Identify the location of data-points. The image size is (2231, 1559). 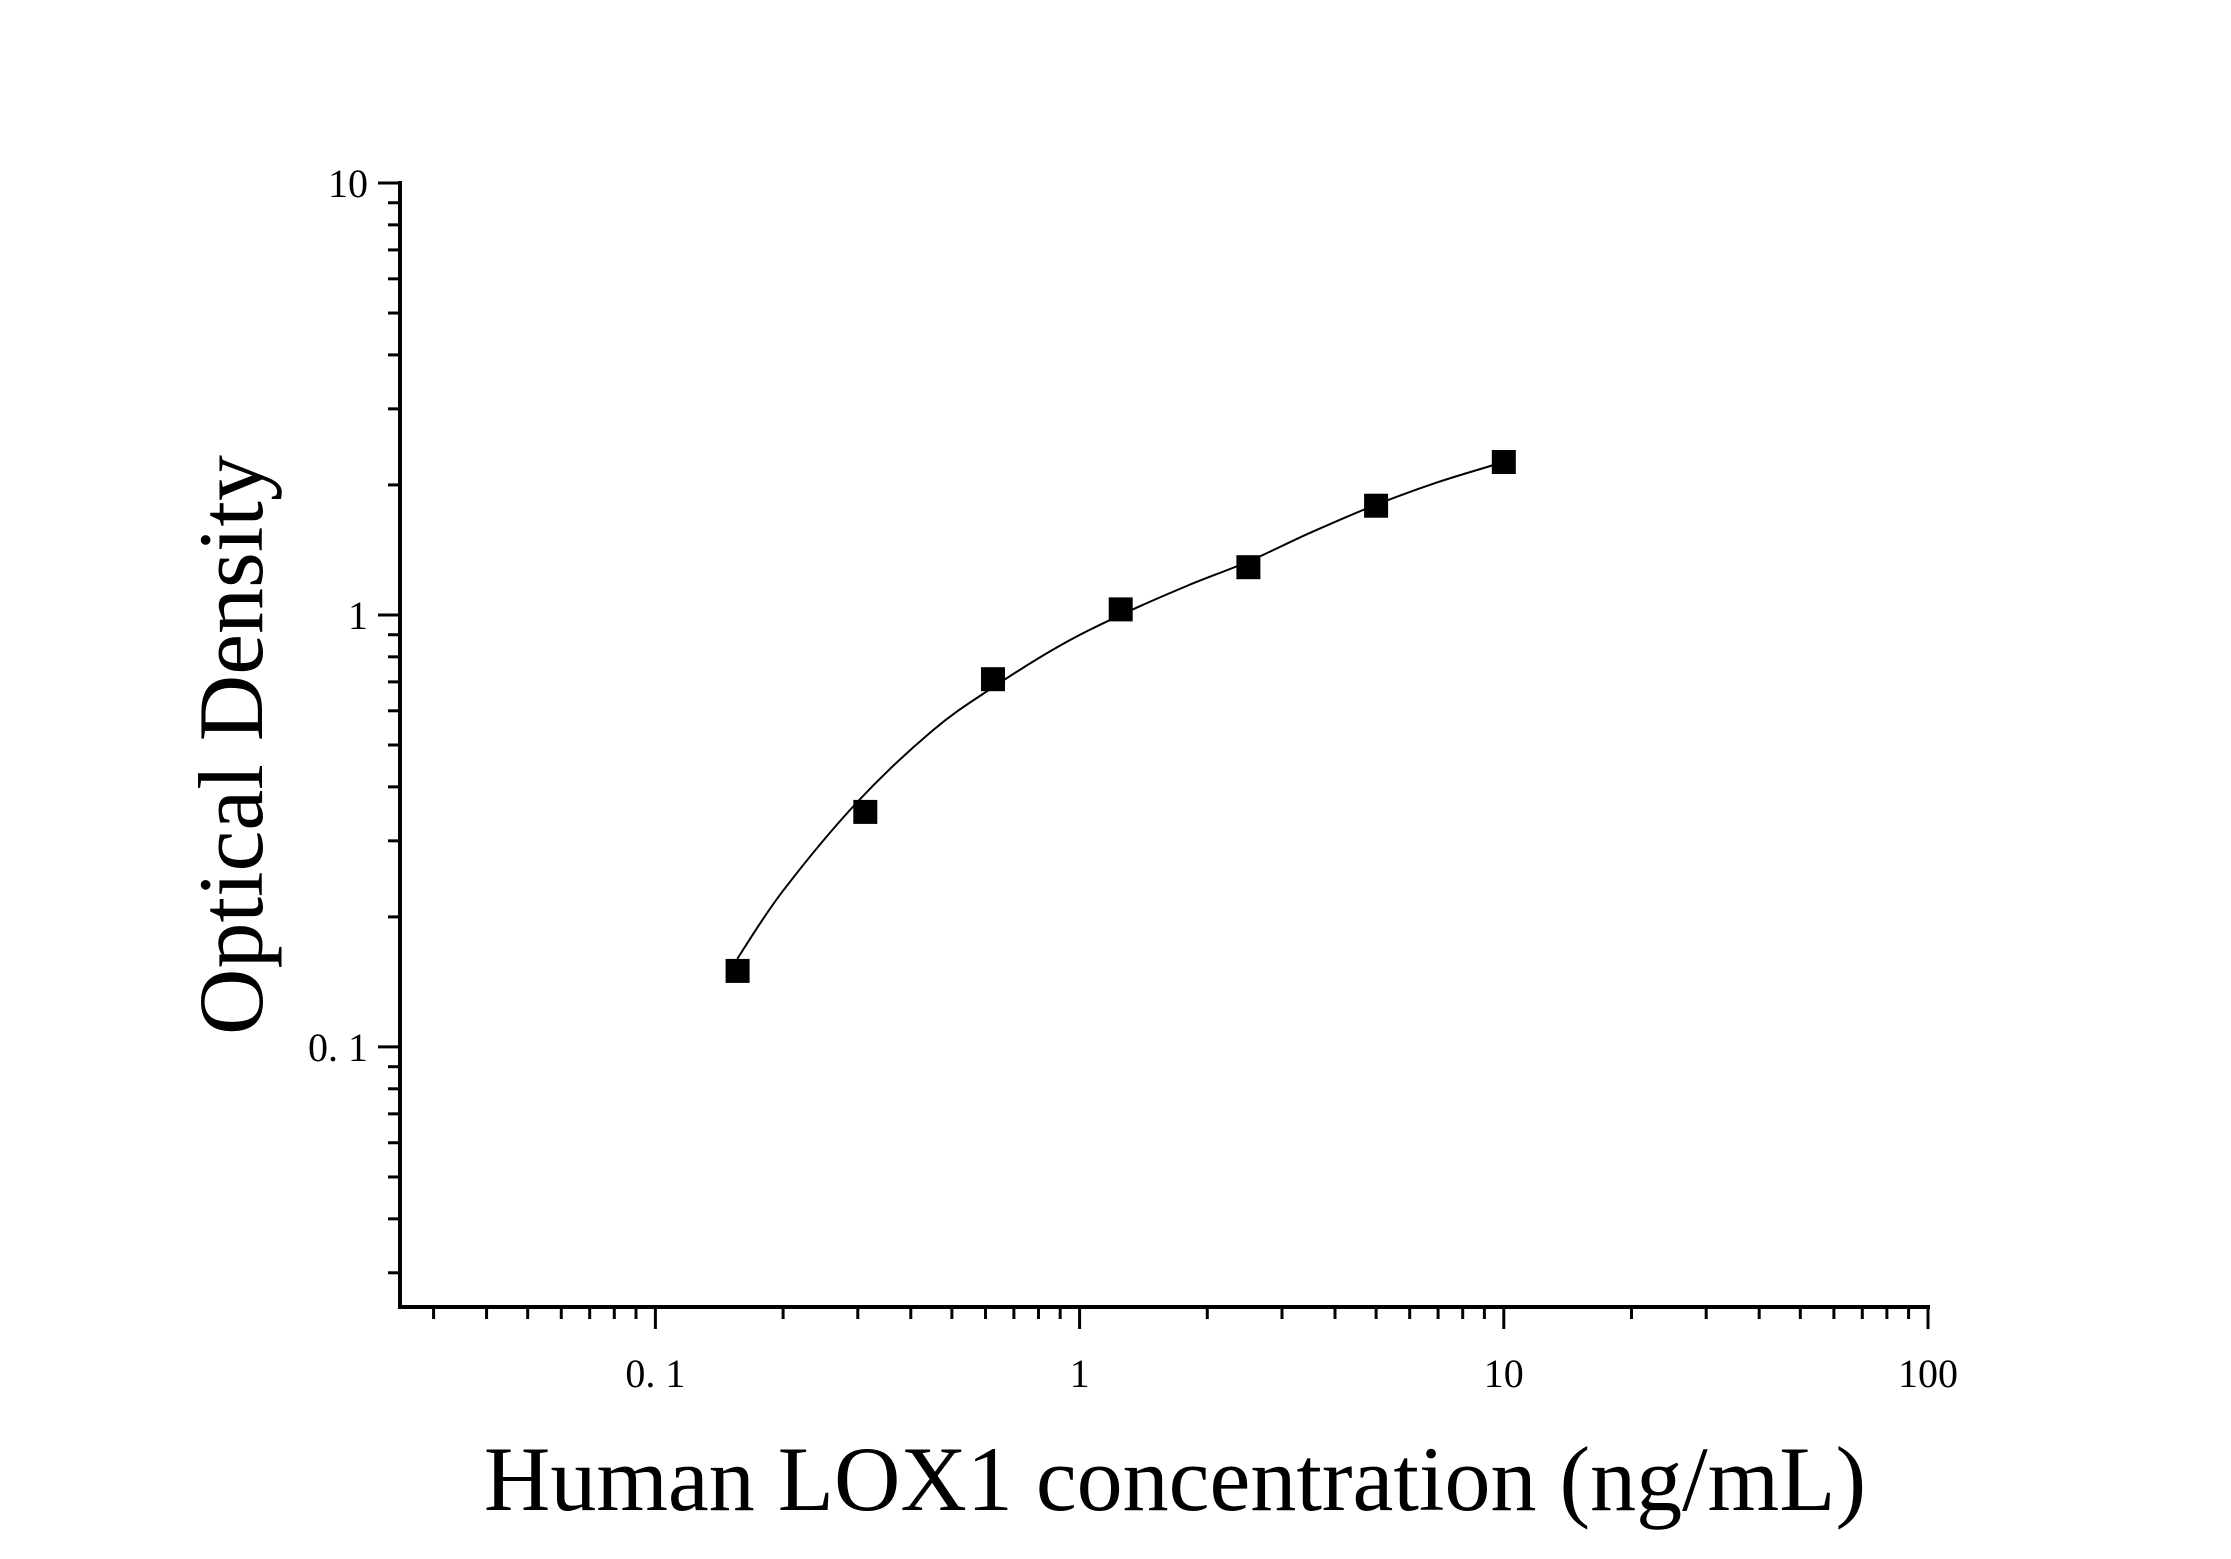
(1120, 716).